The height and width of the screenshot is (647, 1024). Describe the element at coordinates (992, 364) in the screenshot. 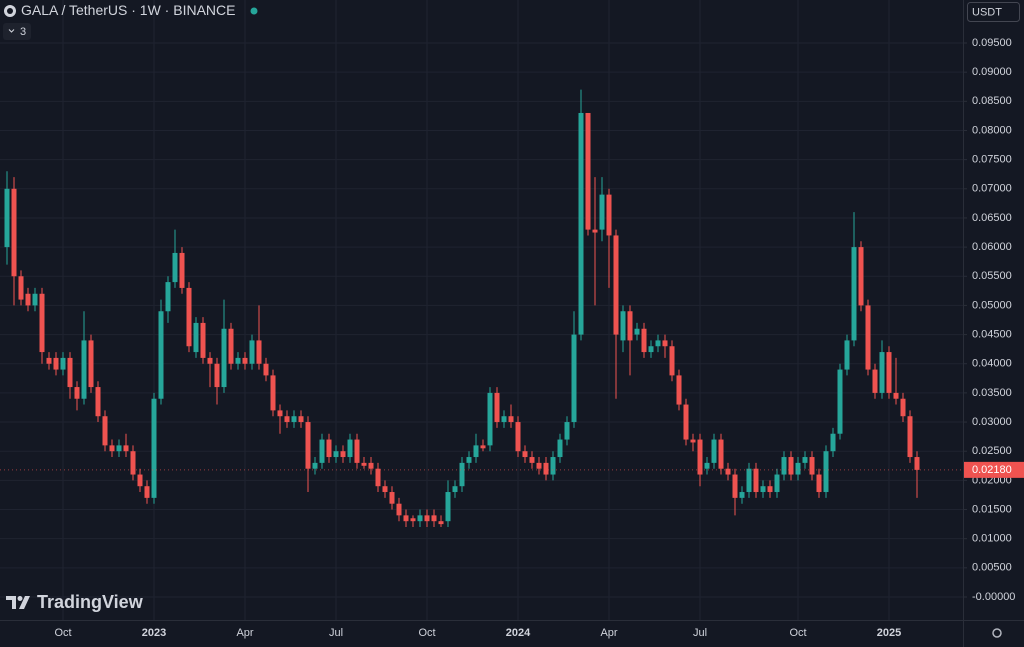

I see `y-tick-label: 0.04000` at that location.